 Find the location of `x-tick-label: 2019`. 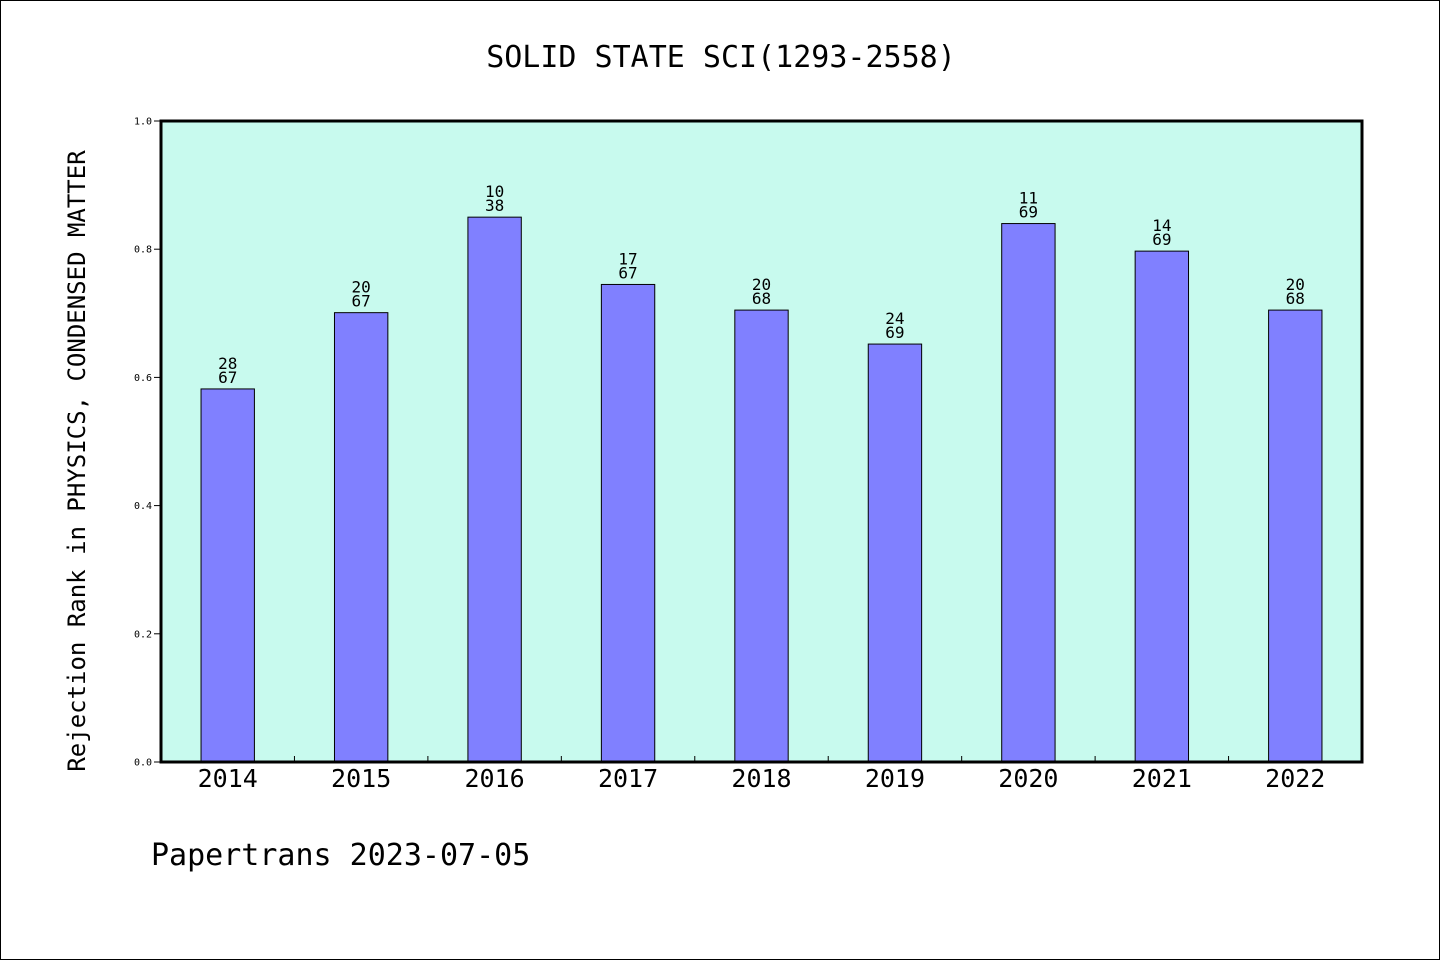

x-tick-label: 2019 is located at coordinates (895, 778).